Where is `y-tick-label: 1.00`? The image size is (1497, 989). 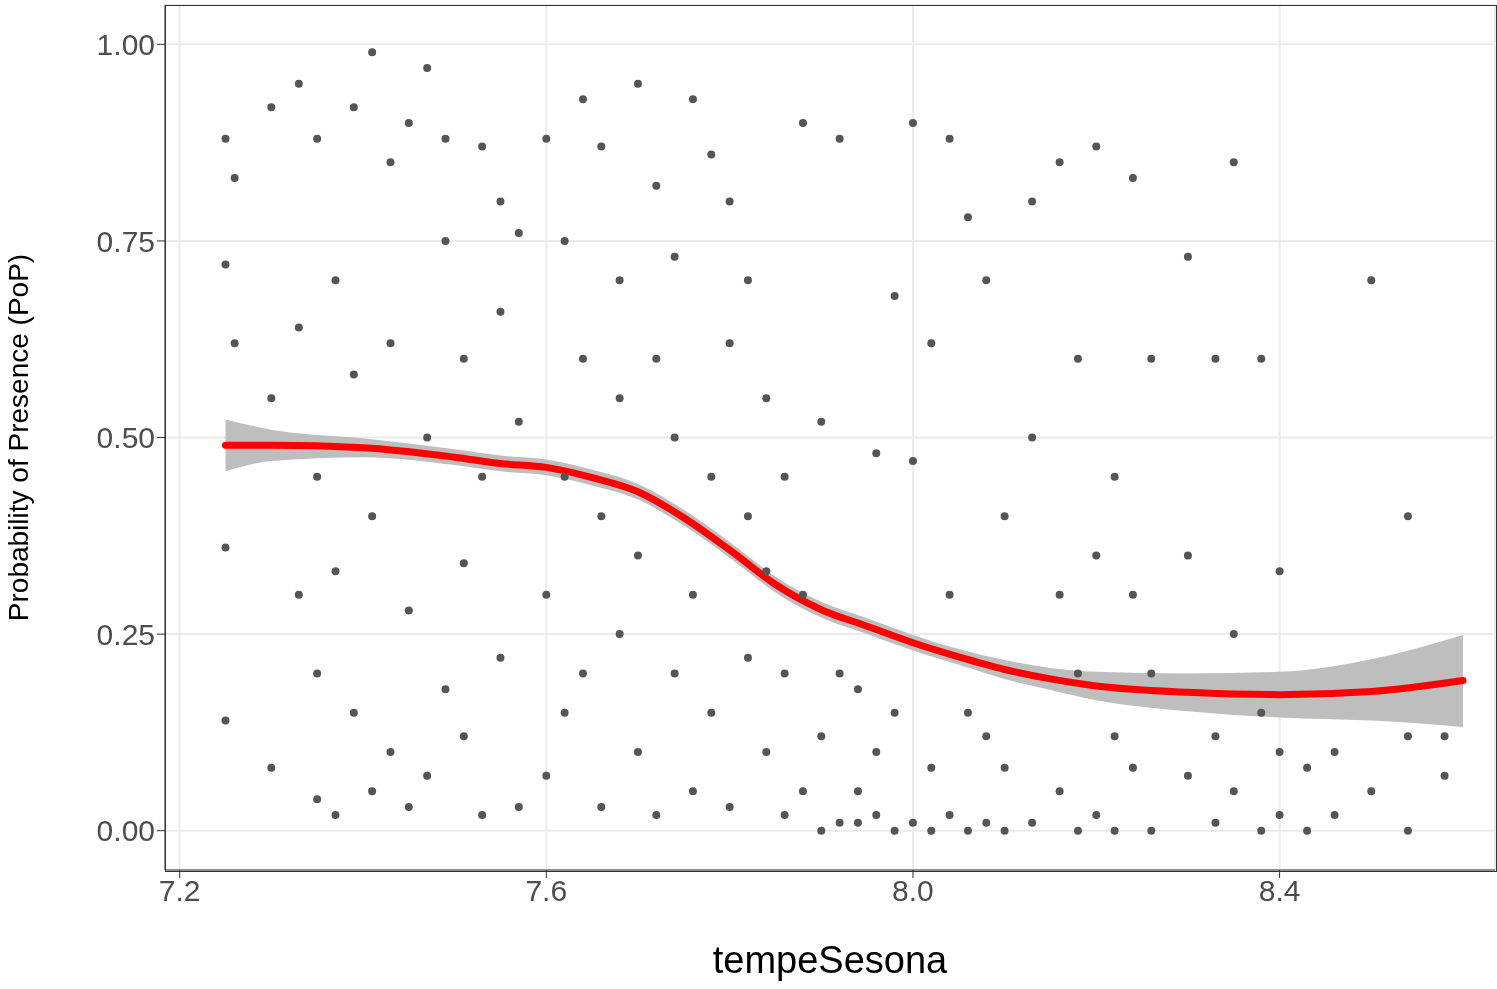 y-tick-label: 1.00 is located at coordinates (125, 44).